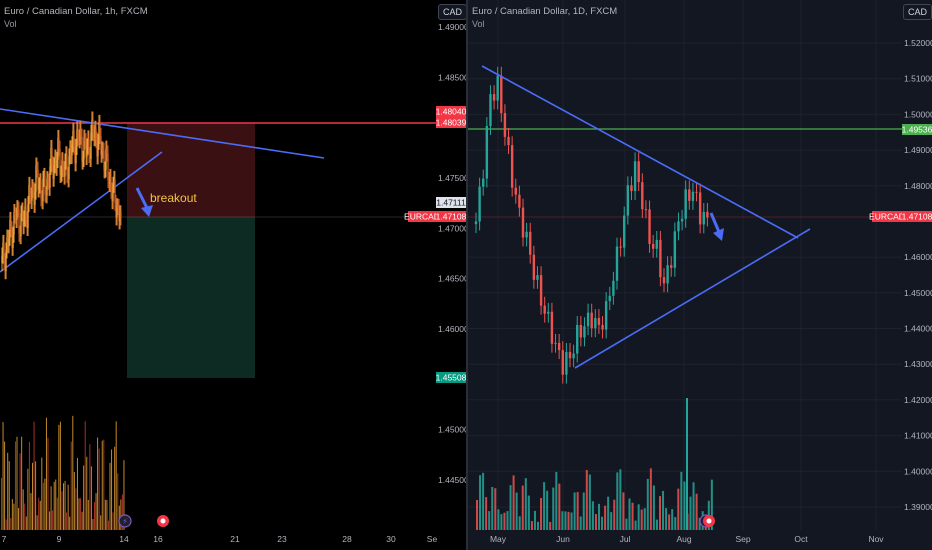 This screenshot has width=932, height=550. What do you see at coordinates (162, 133) in the screenshot?
I see `descending-trendline` at bounding box center [162, 133].